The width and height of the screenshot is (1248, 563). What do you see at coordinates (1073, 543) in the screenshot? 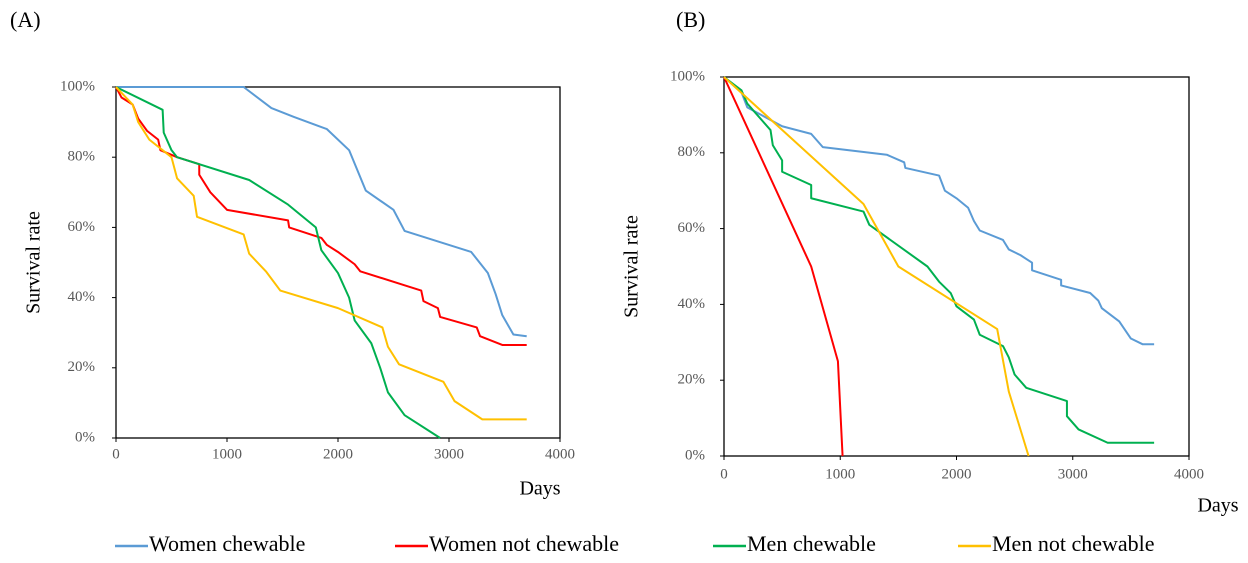
I see `legend-label: Men not chewable` at bounding box center [1073, 543].